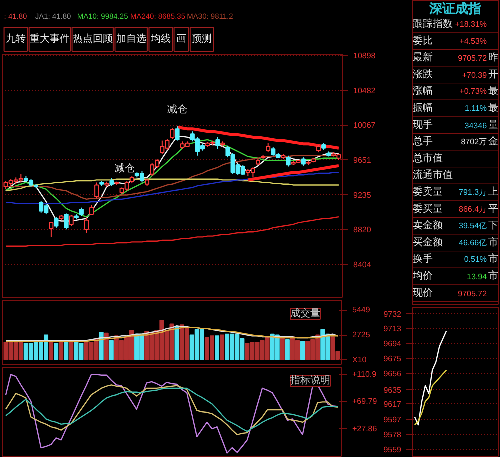 The height and width of the screenshot is (457, 500). I want to click on annotation: 成交量, so click(305, 314).